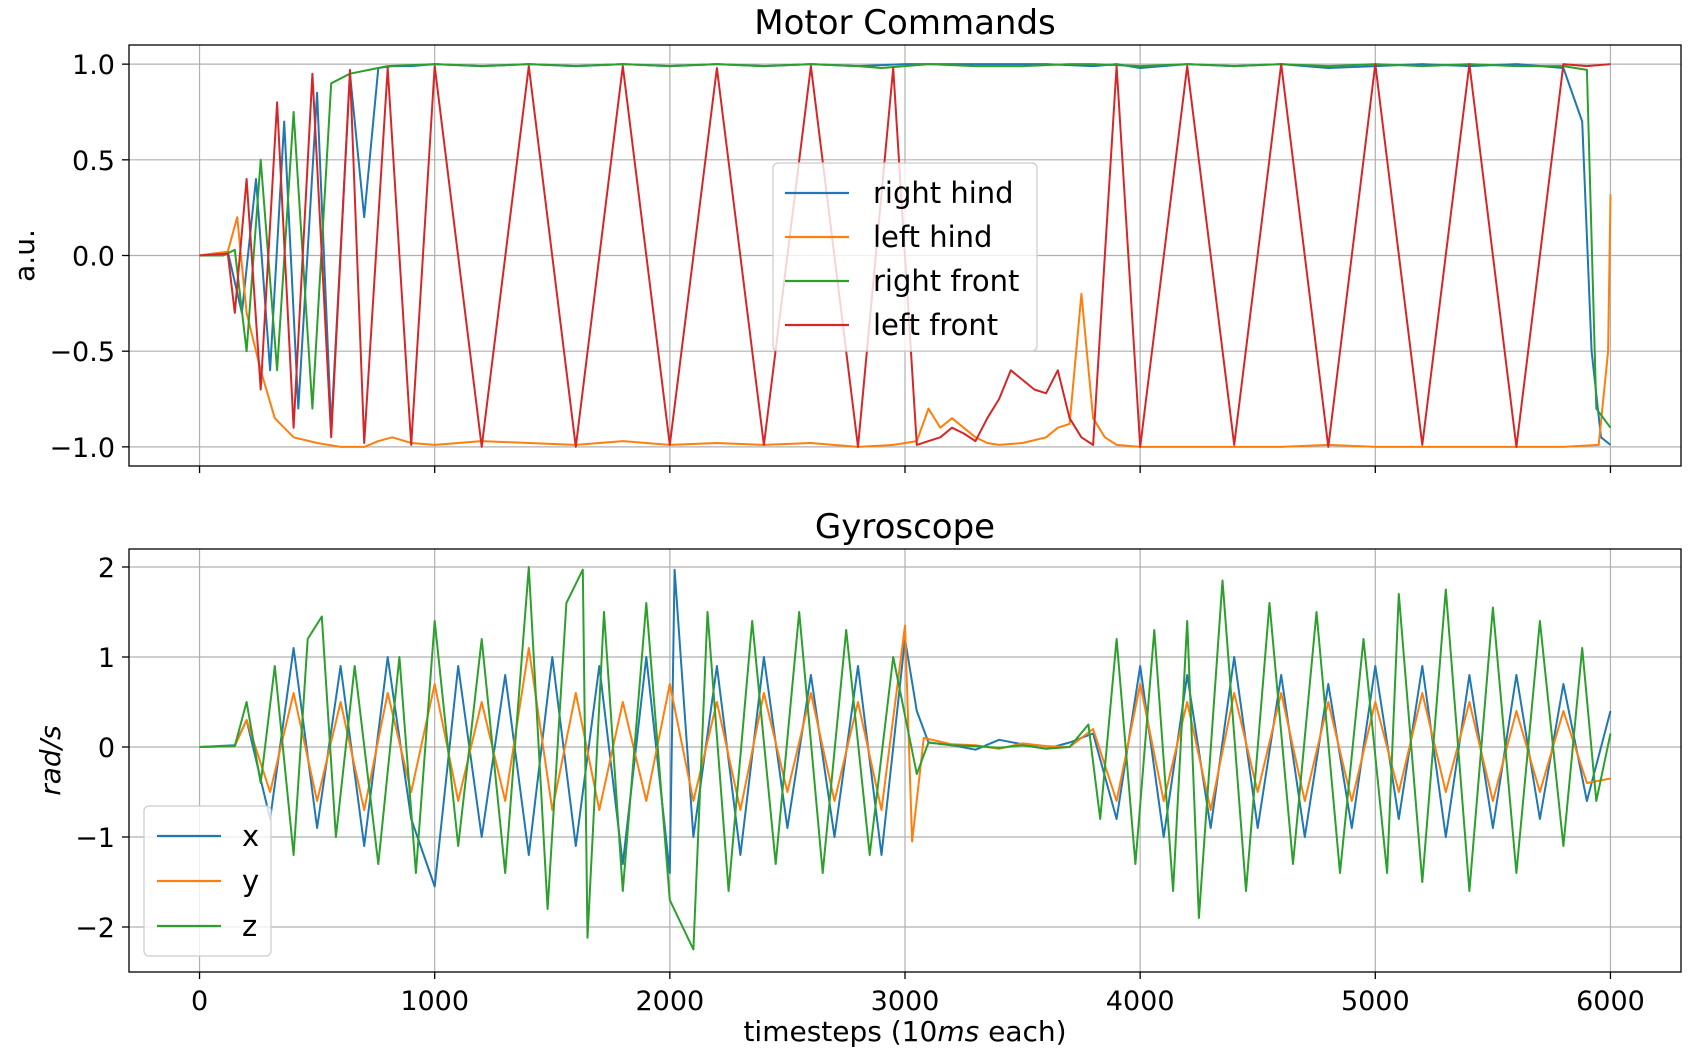 The width and height of the screenshot is (1691, 1060). Describe the element at coordinates (106, 568) in the screenshot. I see `y-tick-label: 2` at that location.